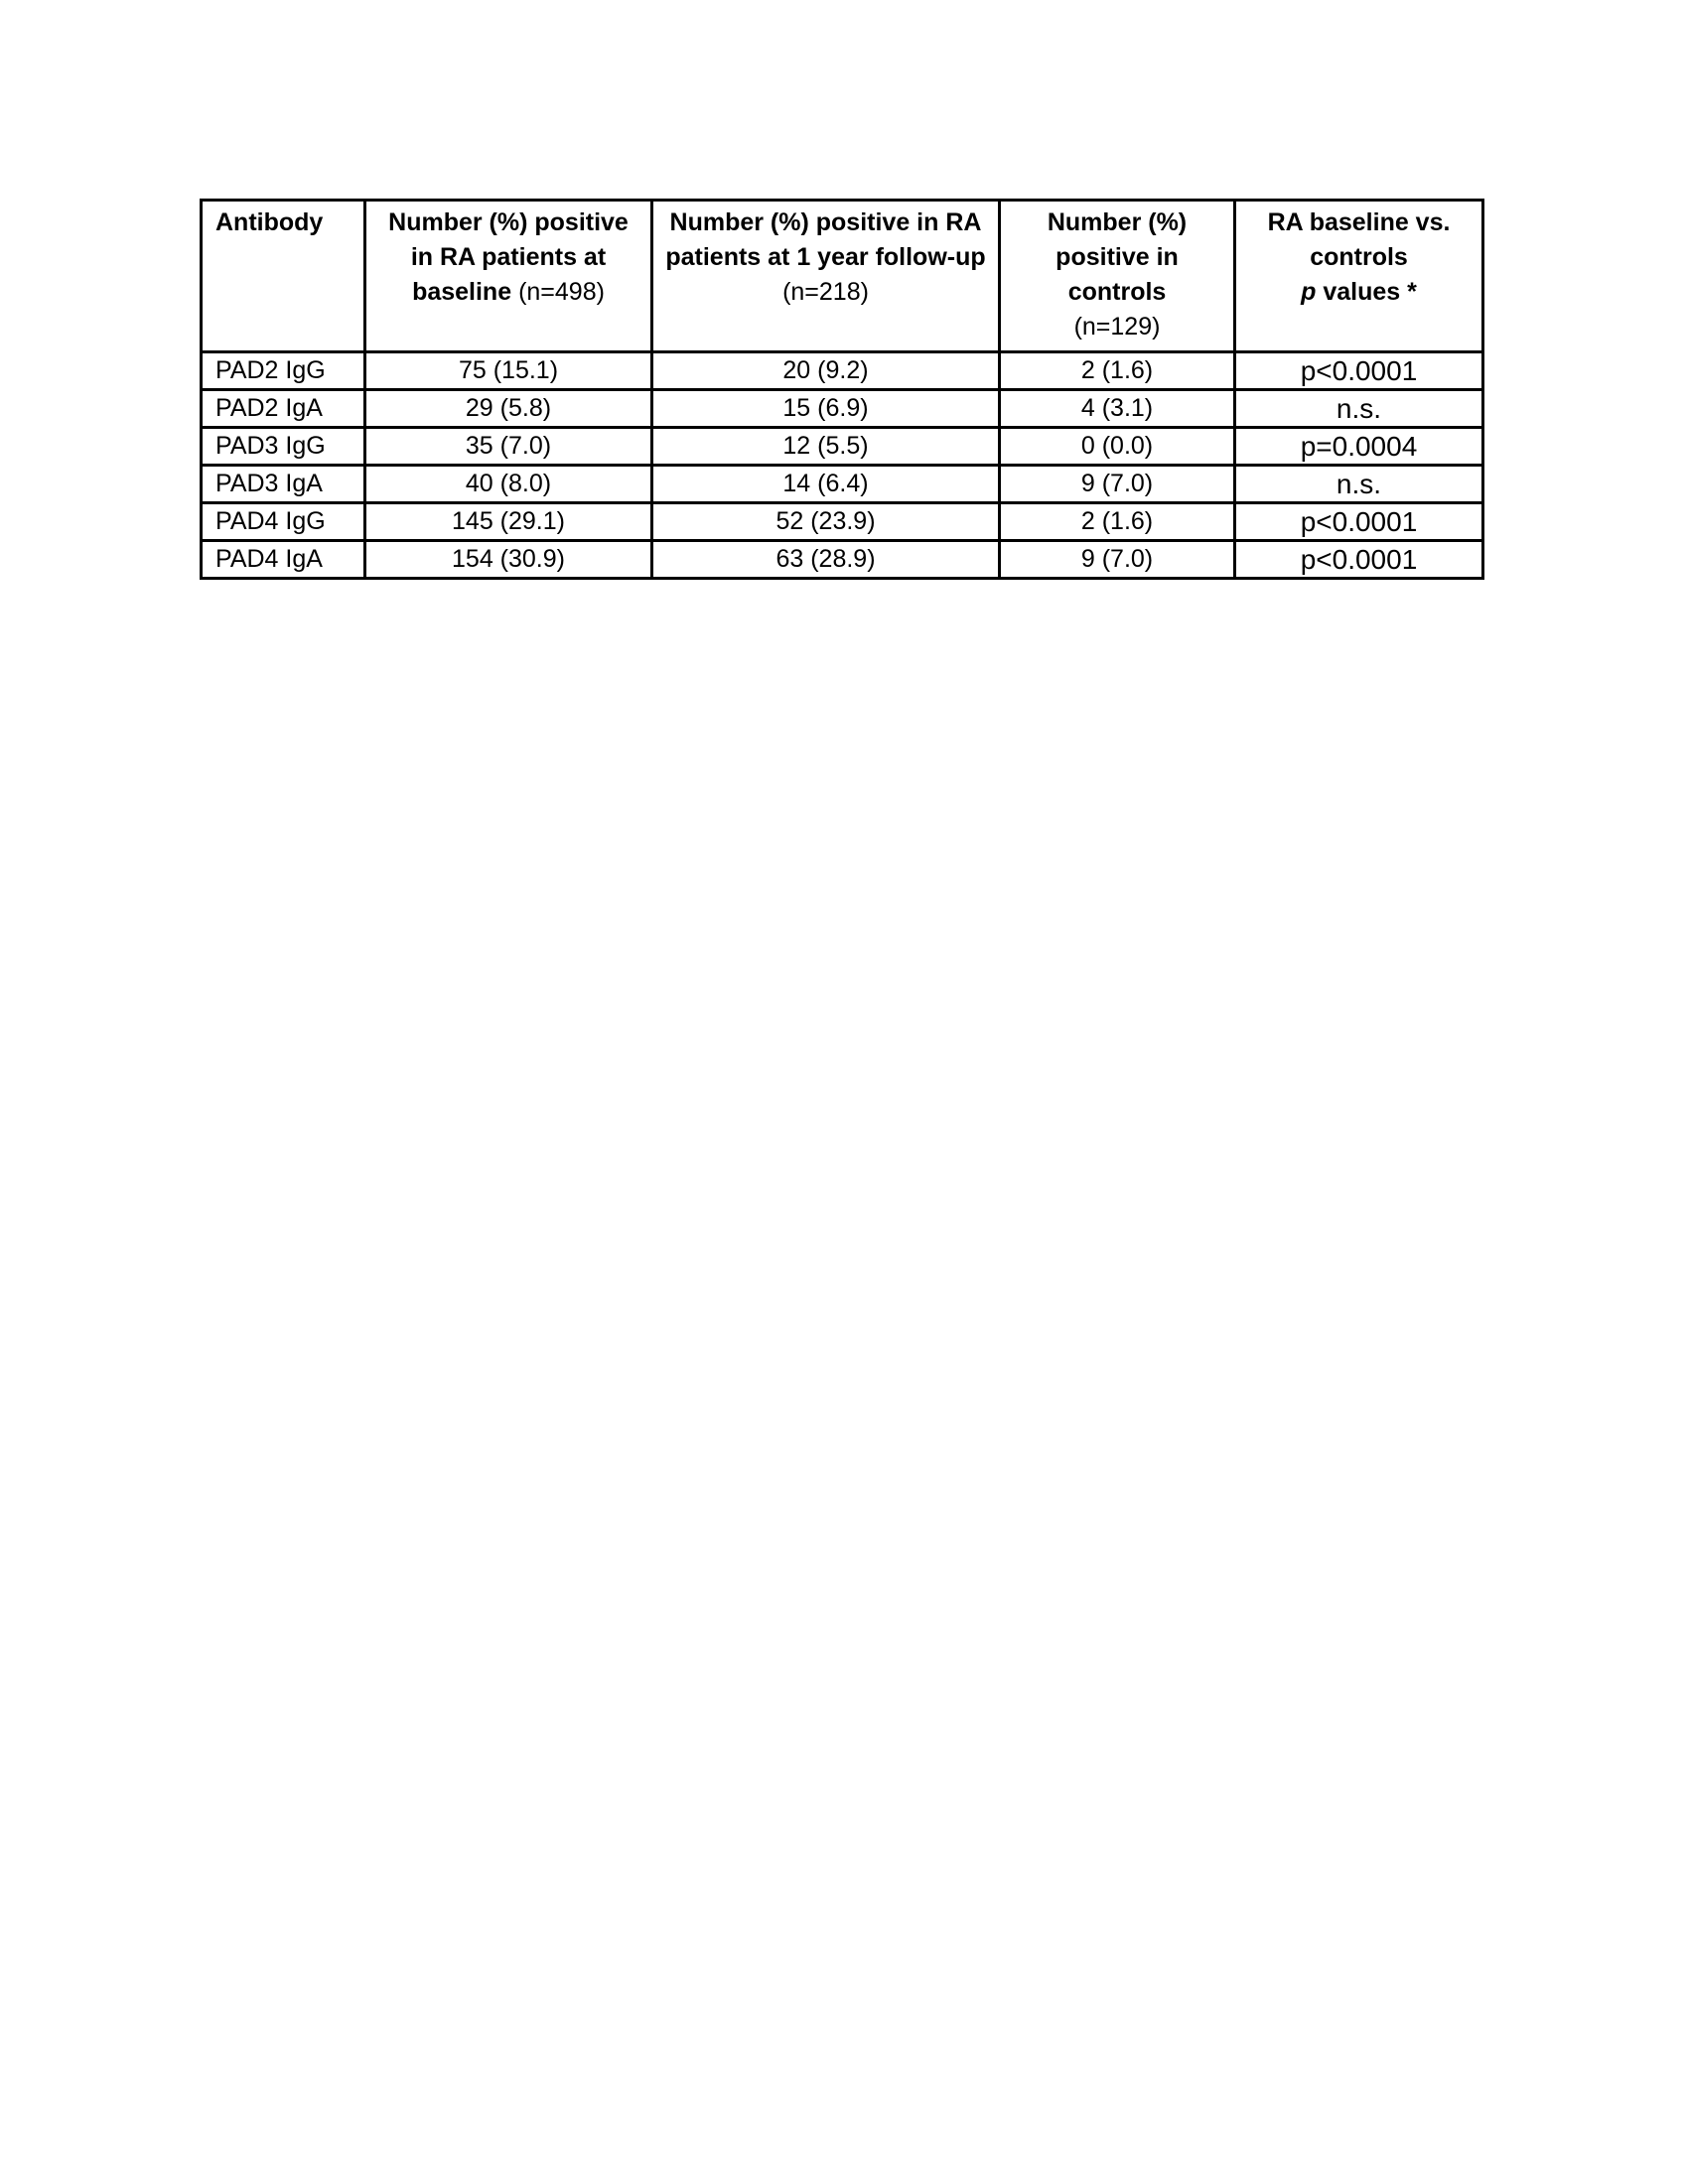 This screenshot has width=1688, height=2184. Describe the element at coordinates (1359, 222) in the screenshot. I see `header-pvalues-line1: RA baseline vs.` at that location.